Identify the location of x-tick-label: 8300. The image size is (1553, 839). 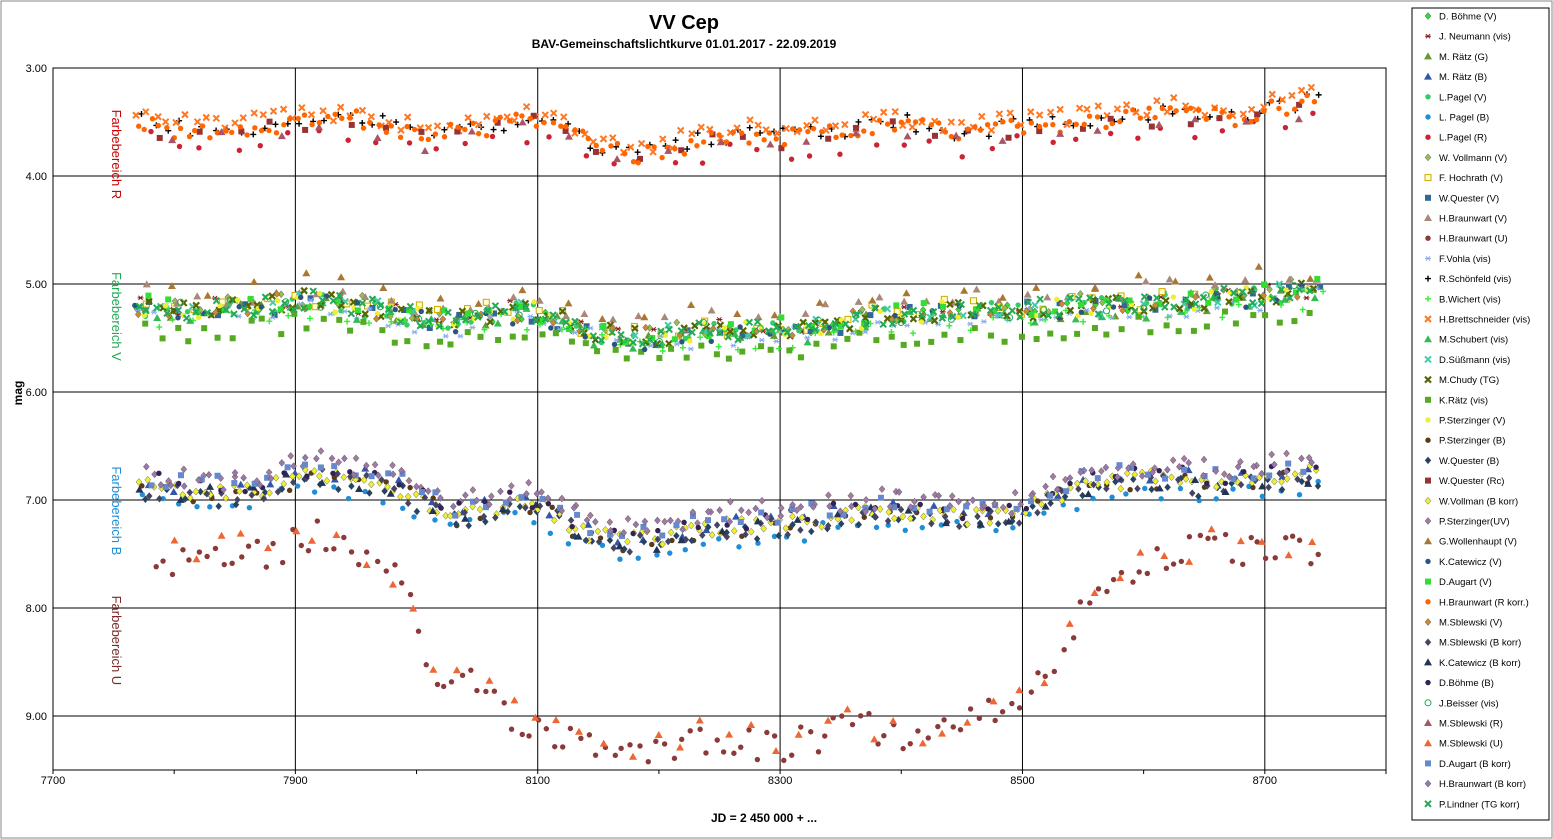
(780, 781).